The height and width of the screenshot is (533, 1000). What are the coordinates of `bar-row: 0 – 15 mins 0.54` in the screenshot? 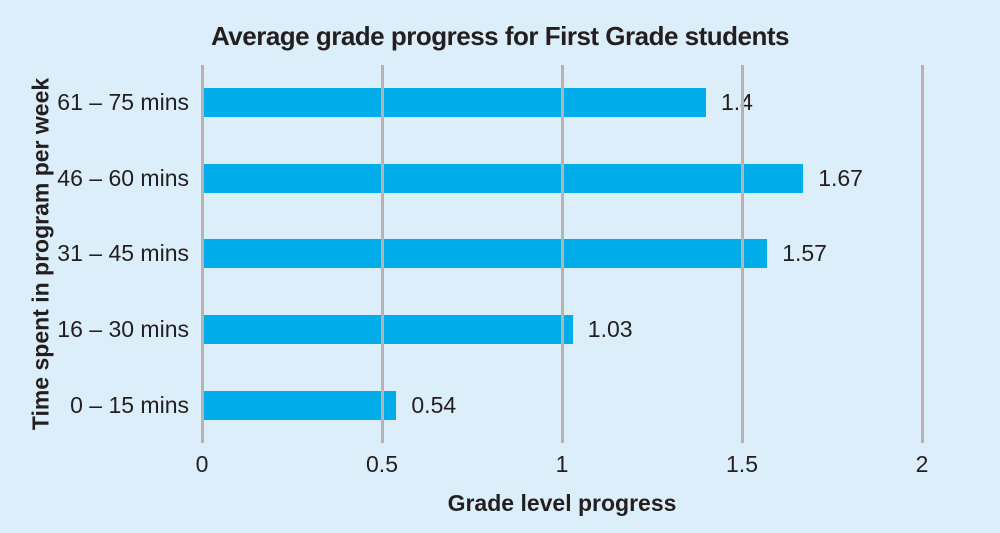 It's located at (496, 405).